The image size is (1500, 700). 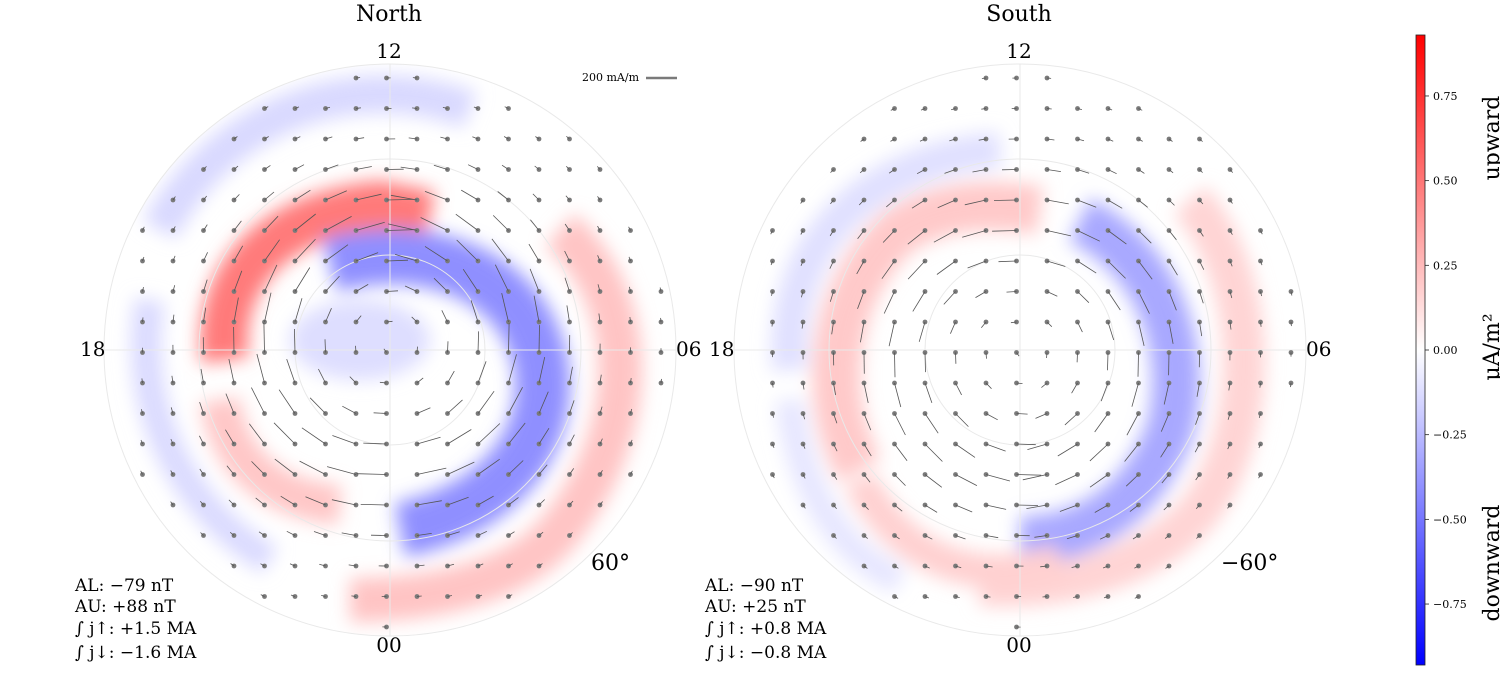 What do you see at coordinates (360, 340) in the screenshot?
I see `north-polar-cap` at bounding box center [360, 340].